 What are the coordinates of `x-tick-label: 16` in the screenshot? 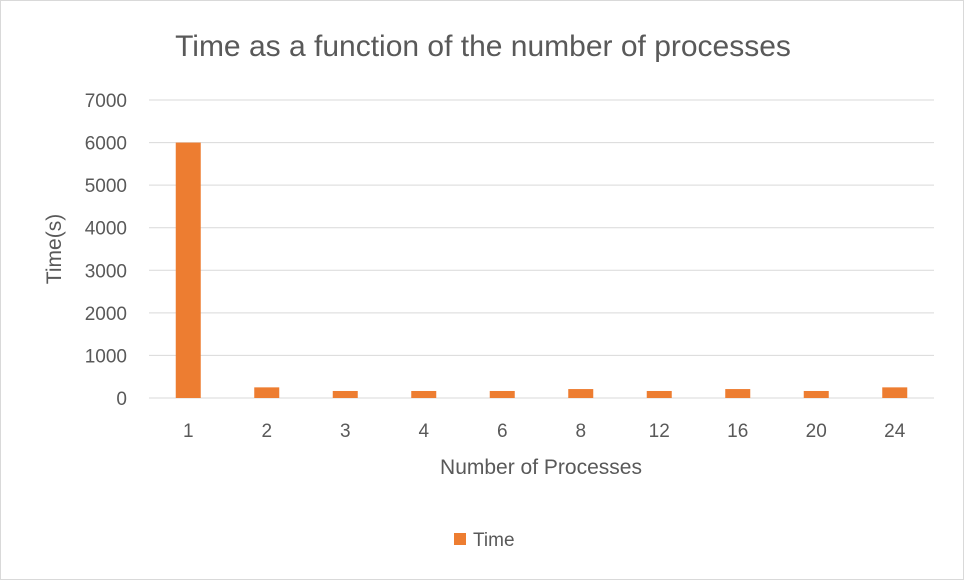 It's located at (737, 431).